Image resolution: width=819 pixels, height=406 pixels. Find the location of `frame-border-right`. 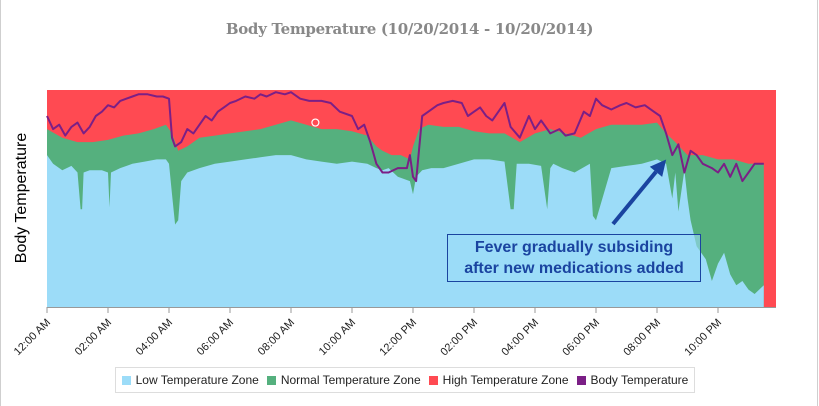

frame-border-right is located at coordinates (817, 203).